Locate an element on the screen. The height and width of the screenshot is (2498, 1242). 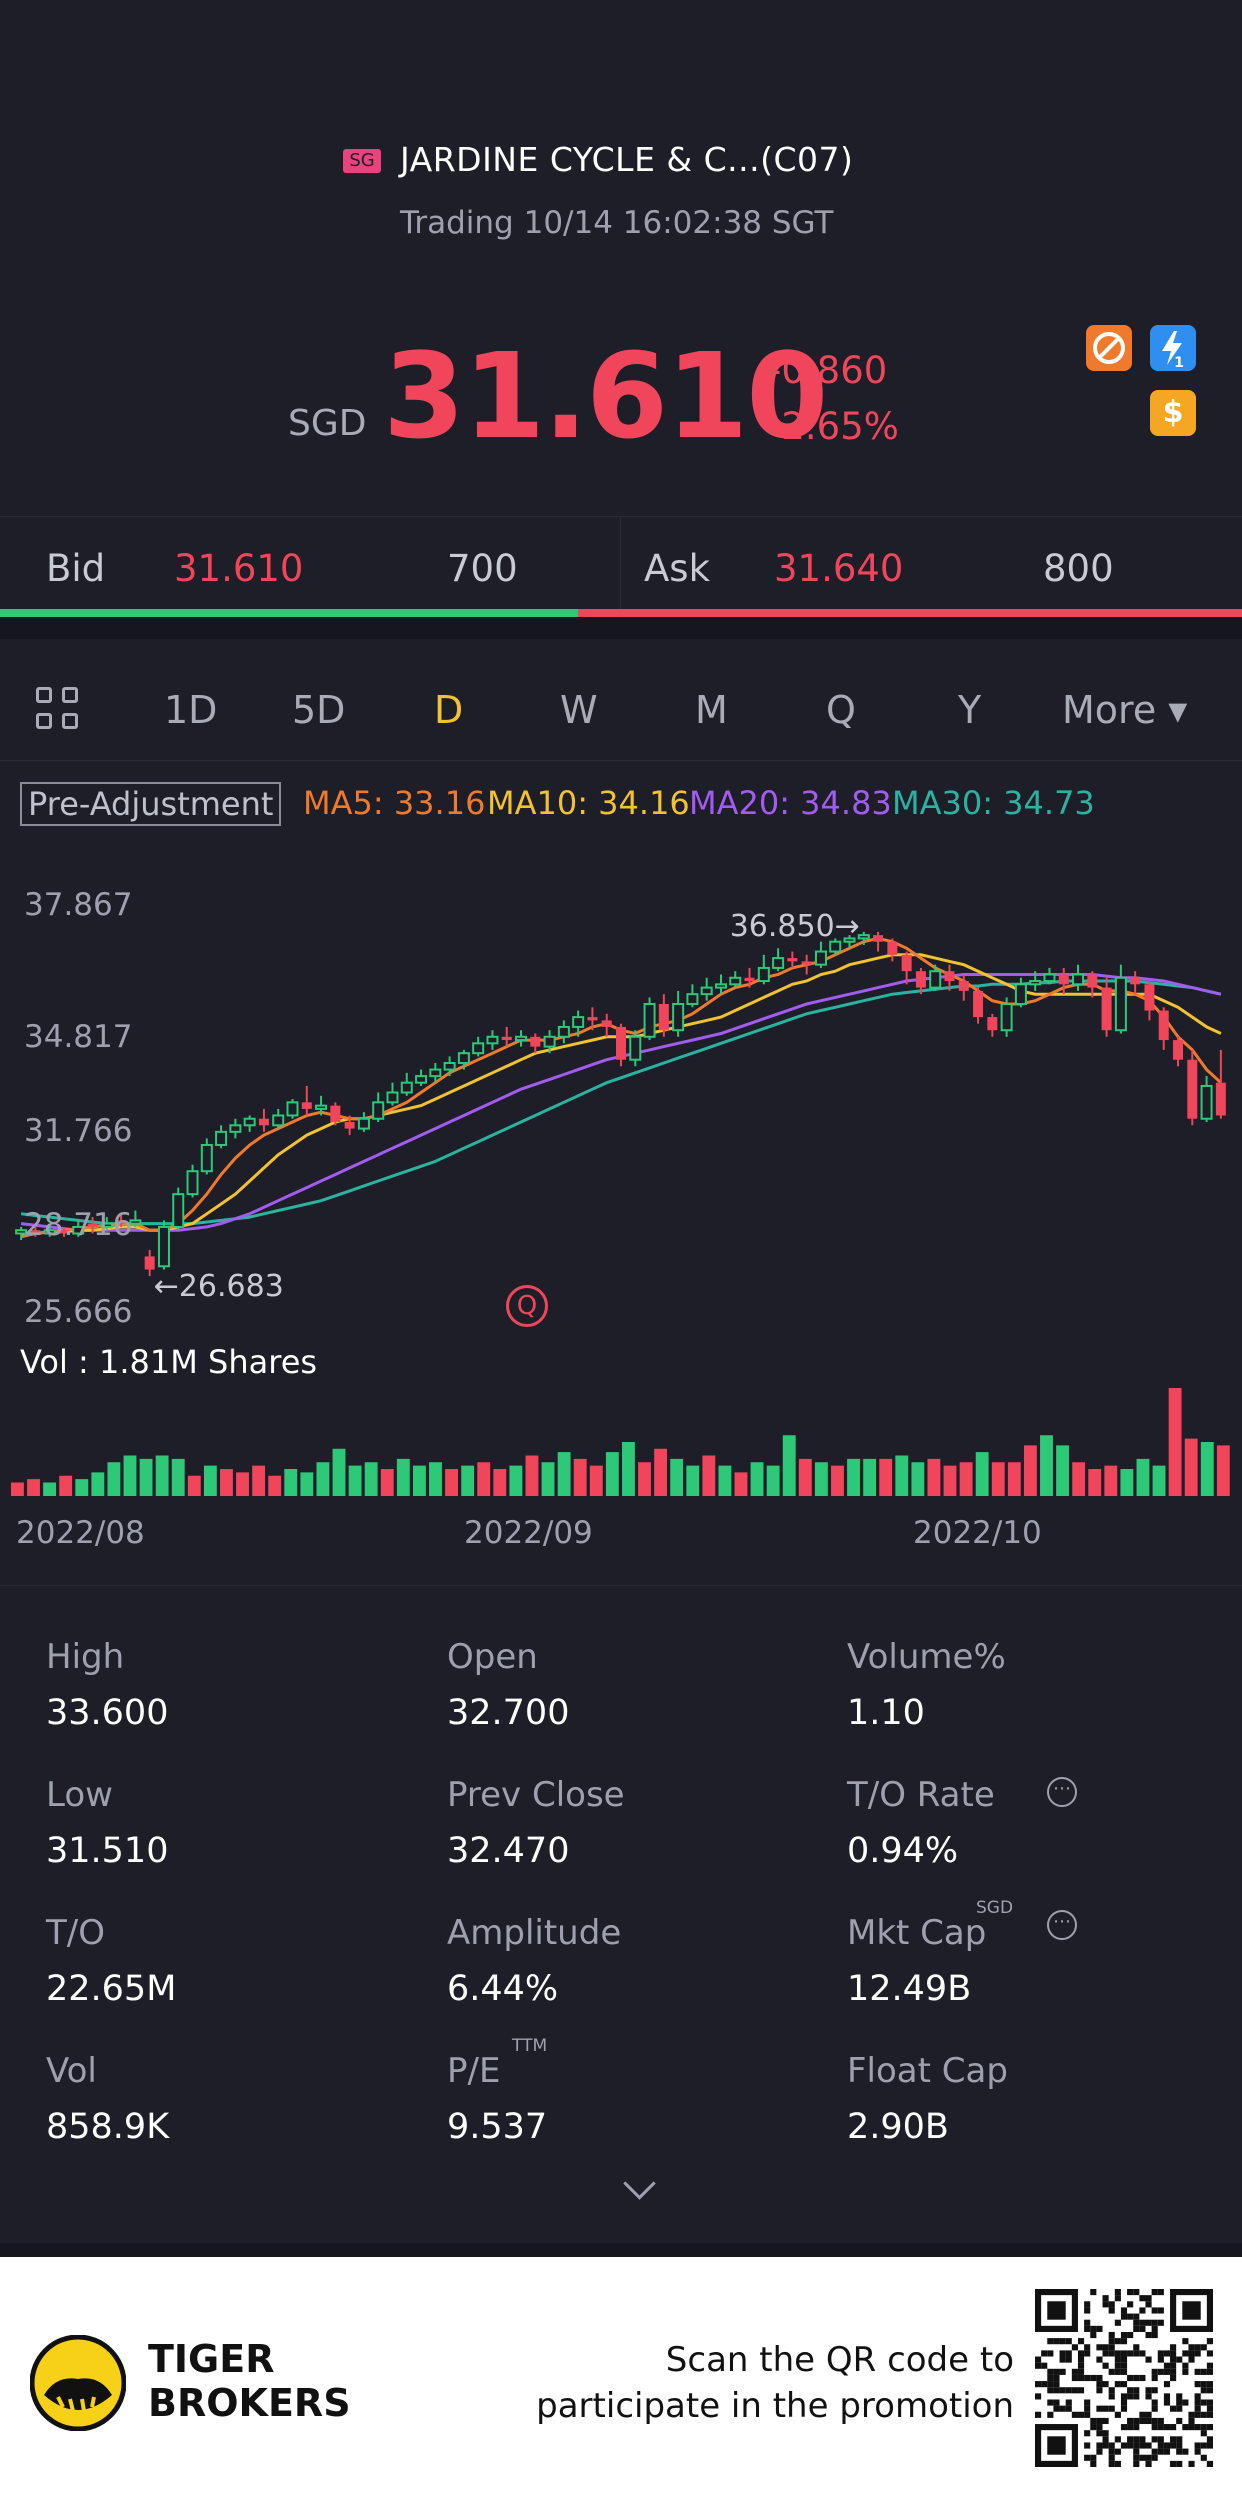
dollar-glyph: $ is located at coordinates (1173, 412).